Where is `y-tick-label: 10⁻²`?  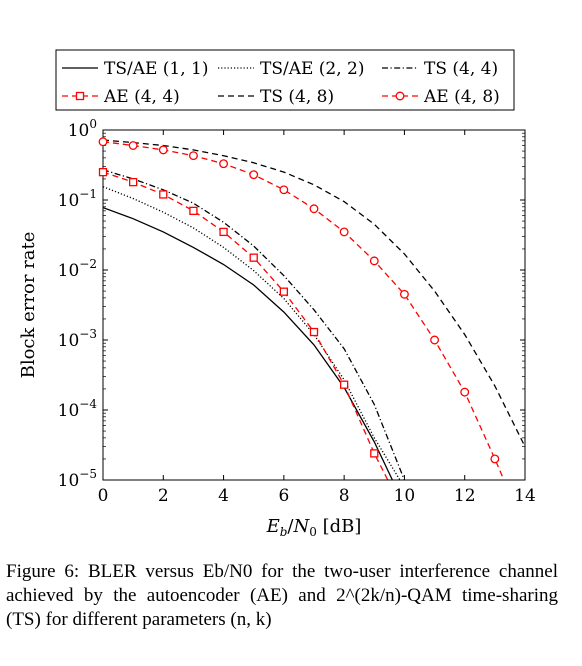
y-tick-label: 10⁻² is located at coordinates (77, 269).